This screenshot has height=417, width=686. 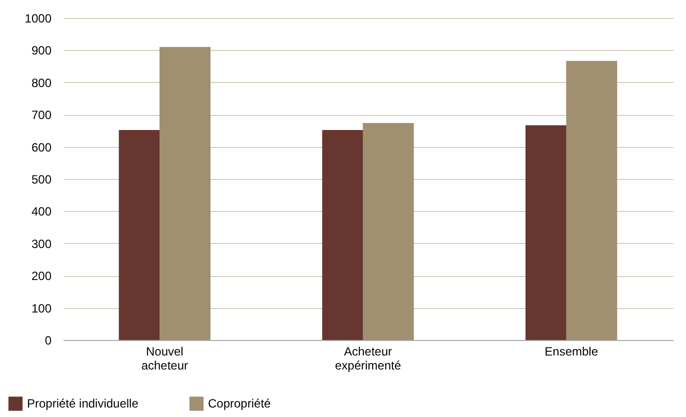 I want to click on y-tick-label: 400, so click(x=41, y=211).